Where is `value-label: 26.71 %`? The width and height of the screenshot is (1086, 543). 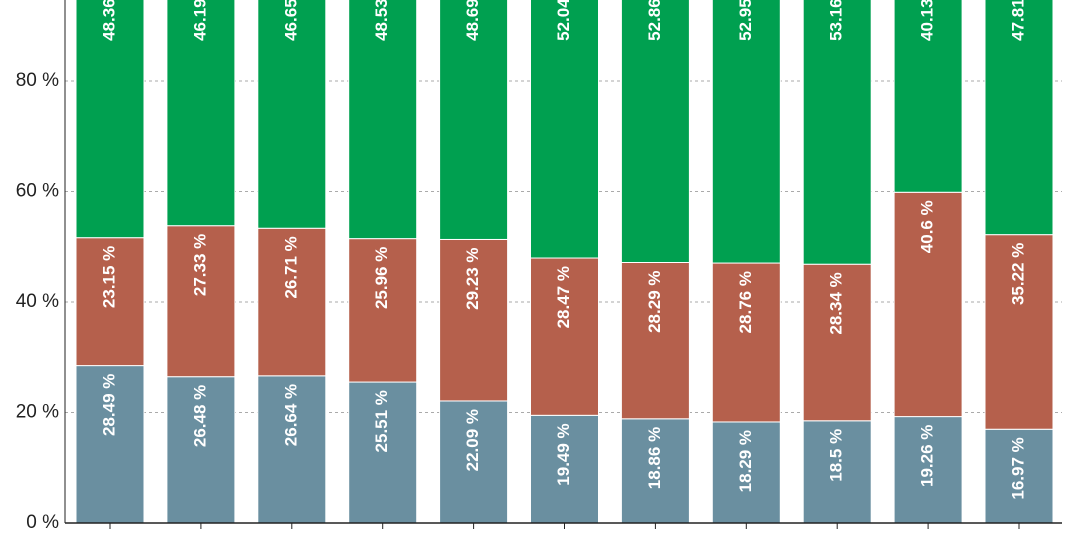
value-label: 26.71 % is located at coordinates (290, 267).